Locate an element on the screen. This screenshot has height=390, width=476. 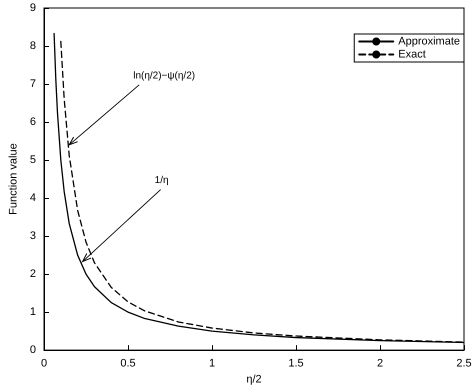
x-axis-title: η/2 is located at coordinates (254, 380).